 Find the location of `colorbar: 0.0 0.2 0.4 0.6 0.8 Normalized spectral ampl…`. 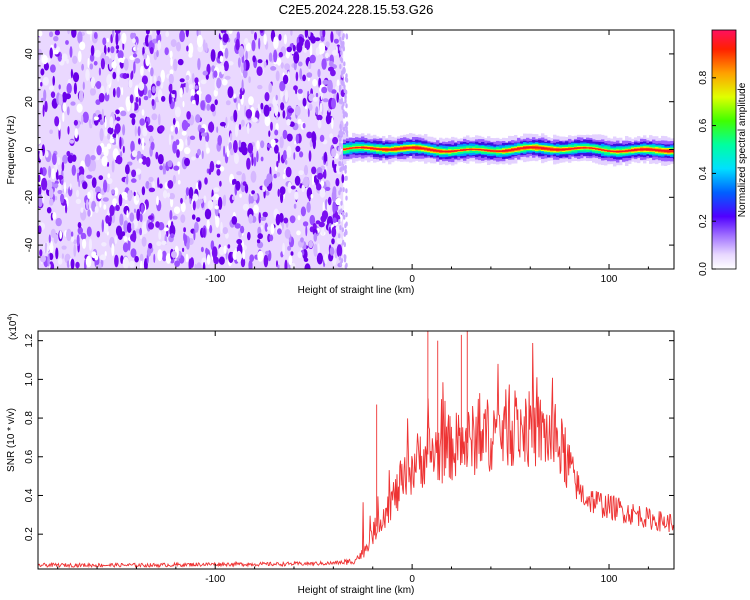

colorbar: 0.0 0.2 0.4 0.6 0.8 Normalized spectral ampl… is located at coordinates (723, 152).